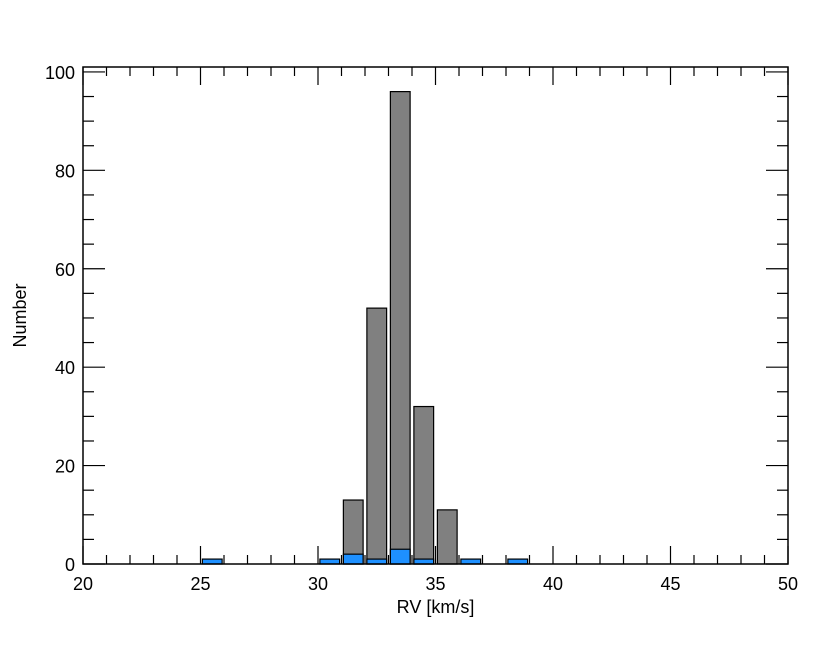  I want to click on x-tick-label: 40, so click(553, 584).